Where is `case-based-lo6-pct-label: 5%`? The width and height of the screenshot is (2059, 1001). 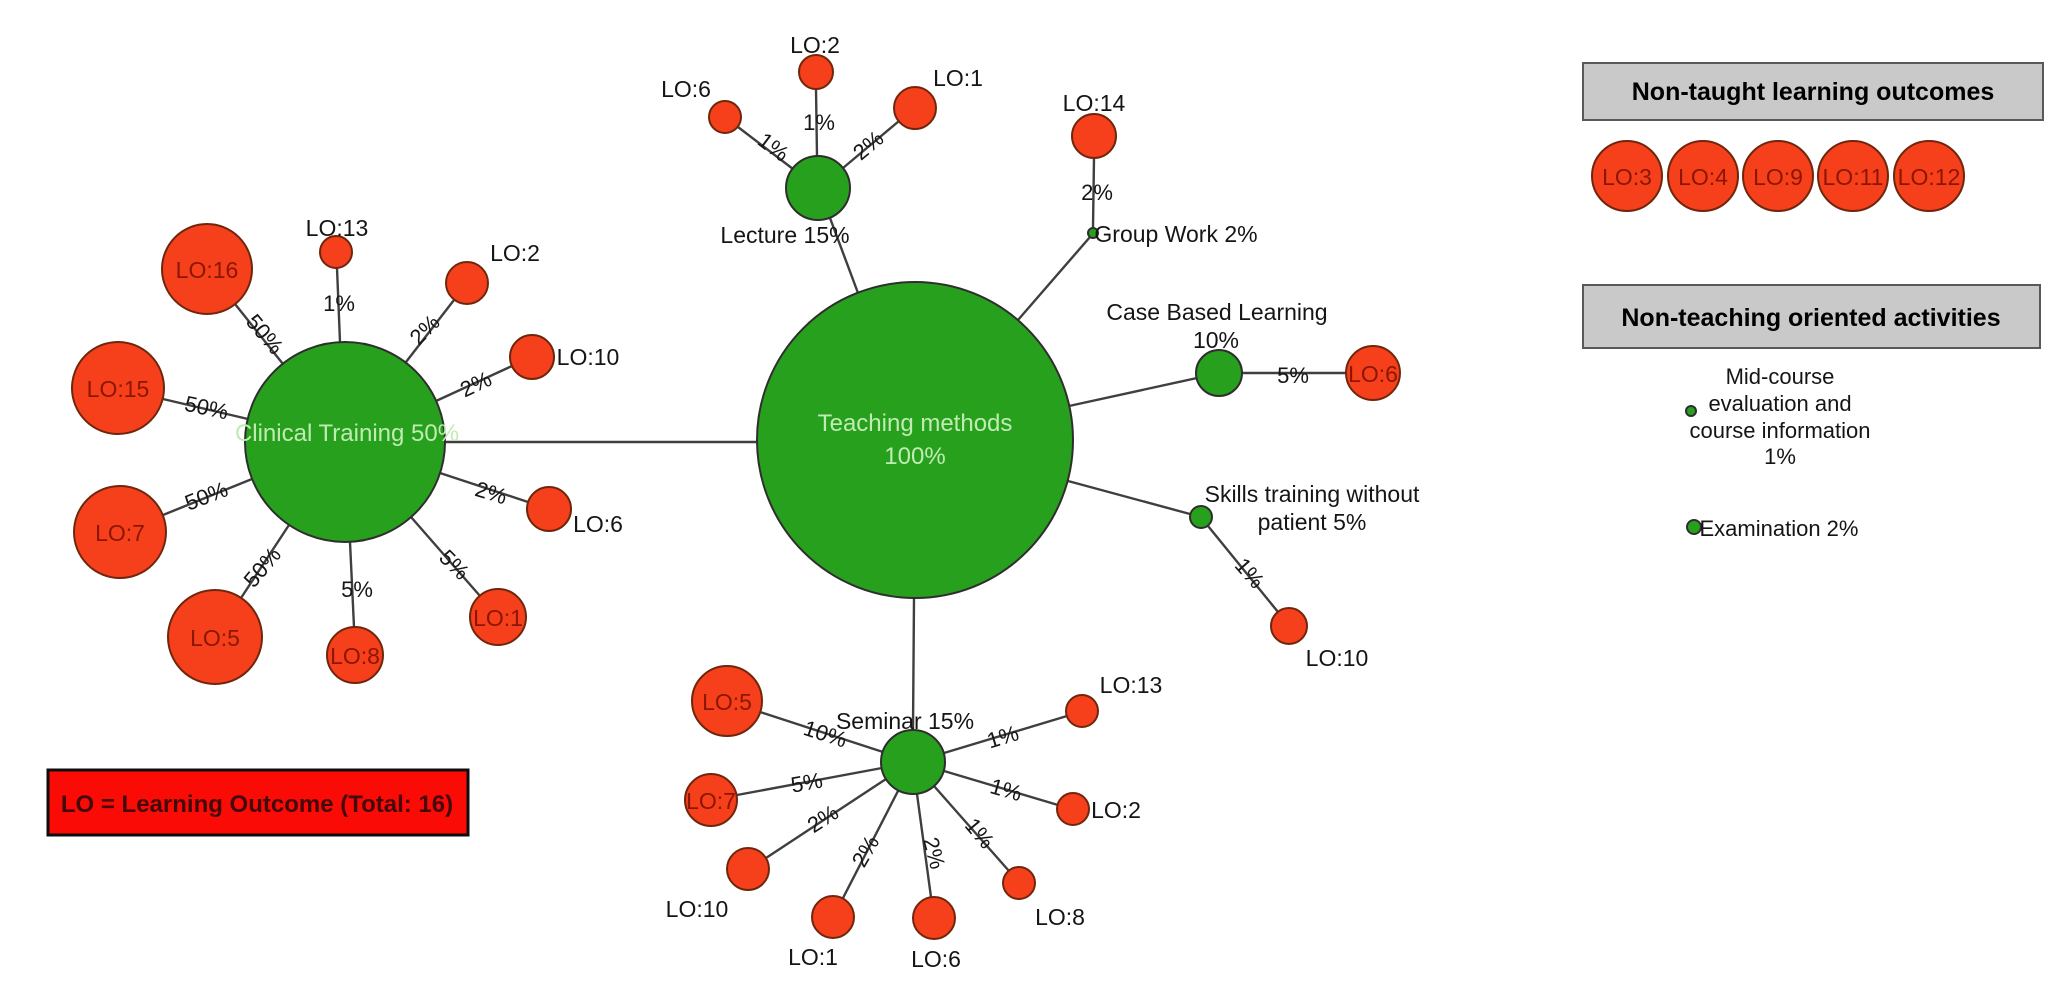 case-based-lo6-pct-label: 5% is located at coordinates (1293, 375).